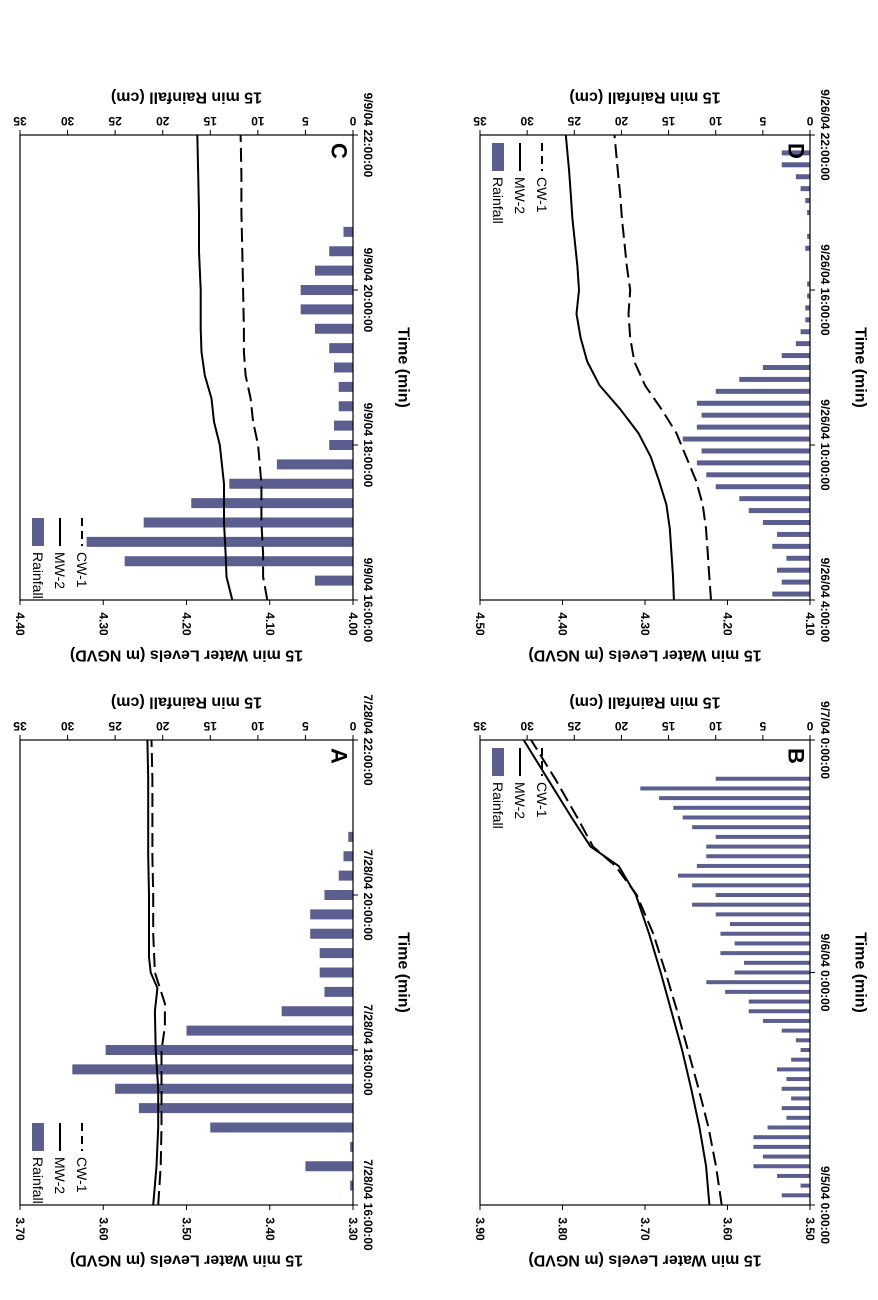  Describe the element at coordinates (353, 624) in the screenshot. I see `y-tick-label: 4.00` at that location.